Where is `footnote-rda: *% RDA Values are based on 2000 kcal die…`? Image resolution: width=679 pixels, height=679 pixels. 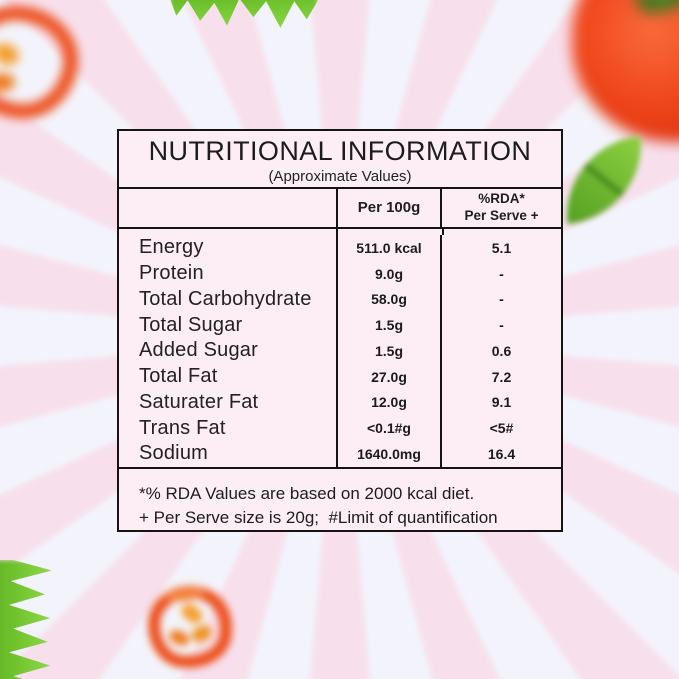
footnote-rda: *% RDA Values are based on 2000 kcal die… is located at coordinates (307, 493).